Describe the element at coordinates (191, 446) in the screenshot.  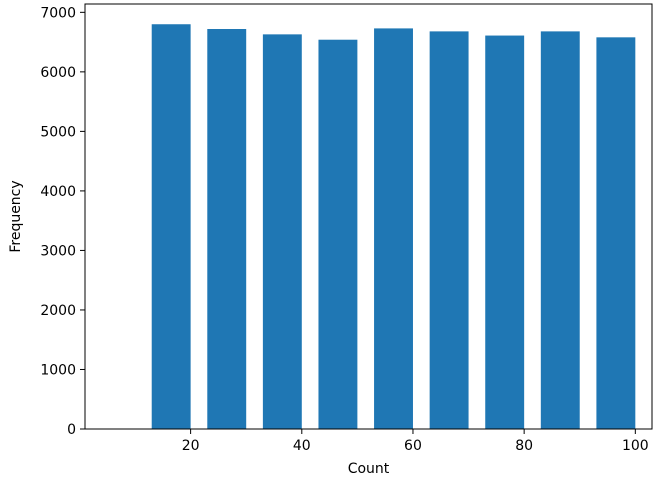
I see `x-tick-label: 20` at that location.